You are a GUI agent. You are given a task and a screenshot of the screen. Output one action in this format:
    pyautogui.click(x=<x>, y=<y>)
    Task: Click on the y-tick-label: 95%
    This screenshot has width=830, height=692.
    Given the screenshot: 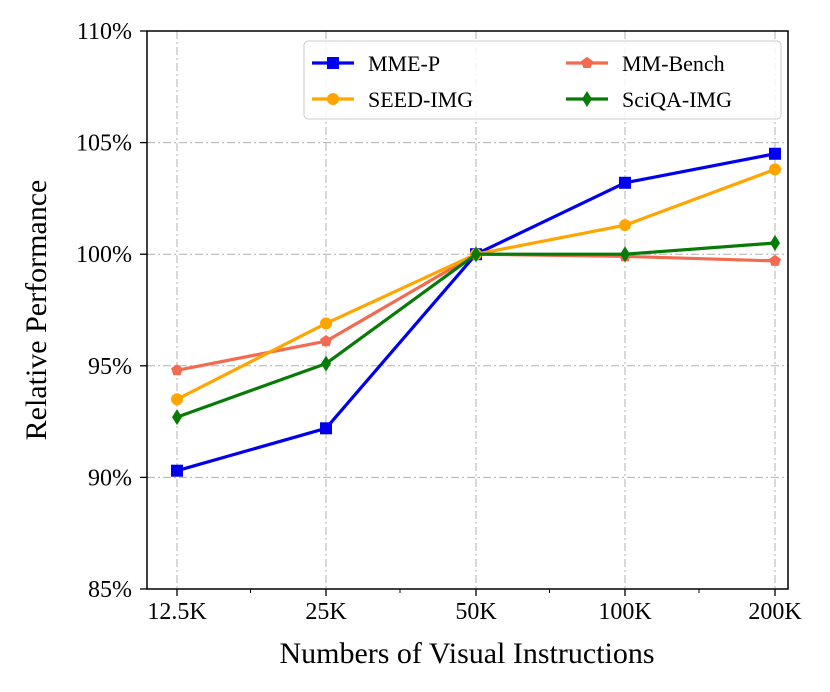 What is the action you would take?
    pyautogui.click(x=110, y=367)
    